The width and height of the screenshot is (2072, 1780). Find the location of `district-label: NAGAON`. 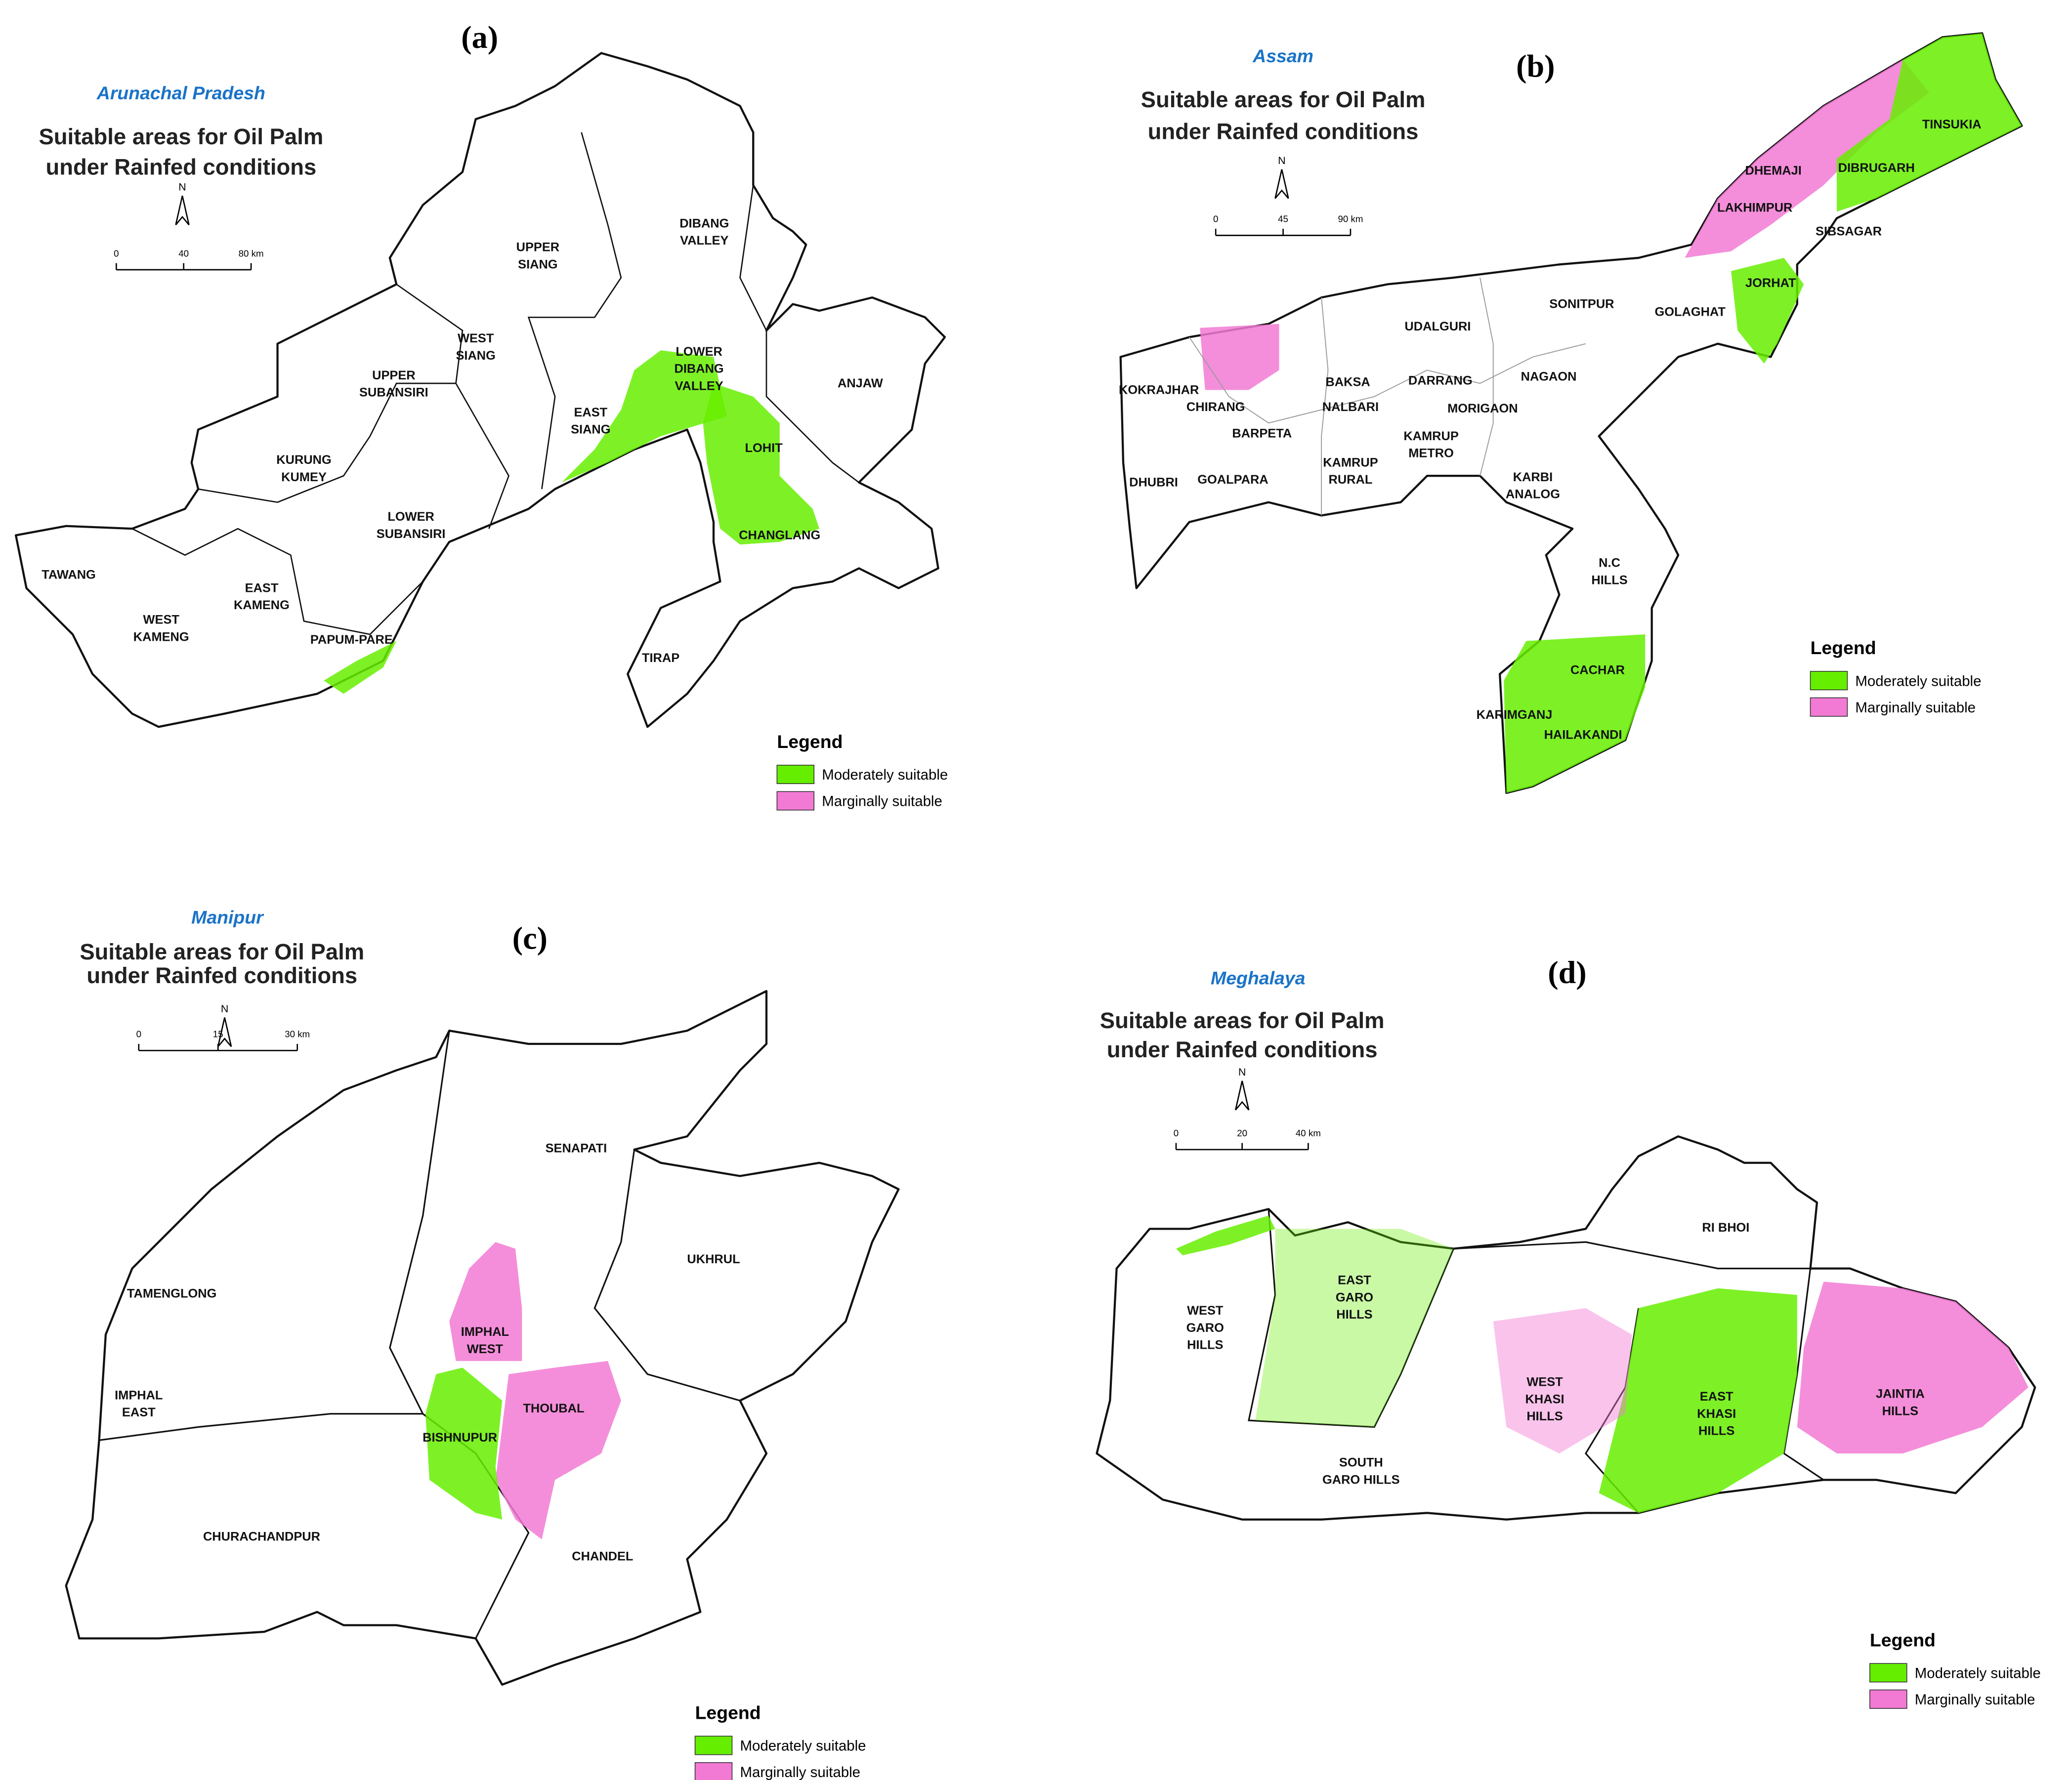

district-label: NAGAON is located at coordinates (1549, 377).